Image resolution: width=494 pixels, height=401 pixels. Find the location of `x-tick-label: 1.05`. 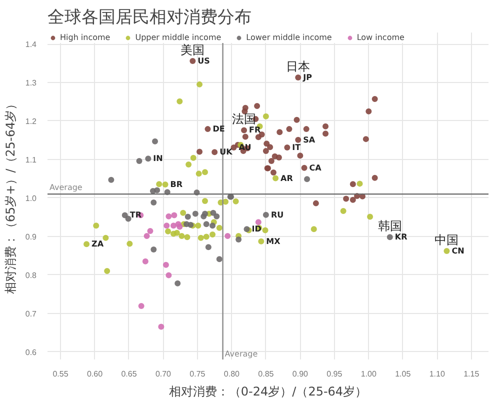

x-tick-label: 1.05 is located at coordinates (403, 374).